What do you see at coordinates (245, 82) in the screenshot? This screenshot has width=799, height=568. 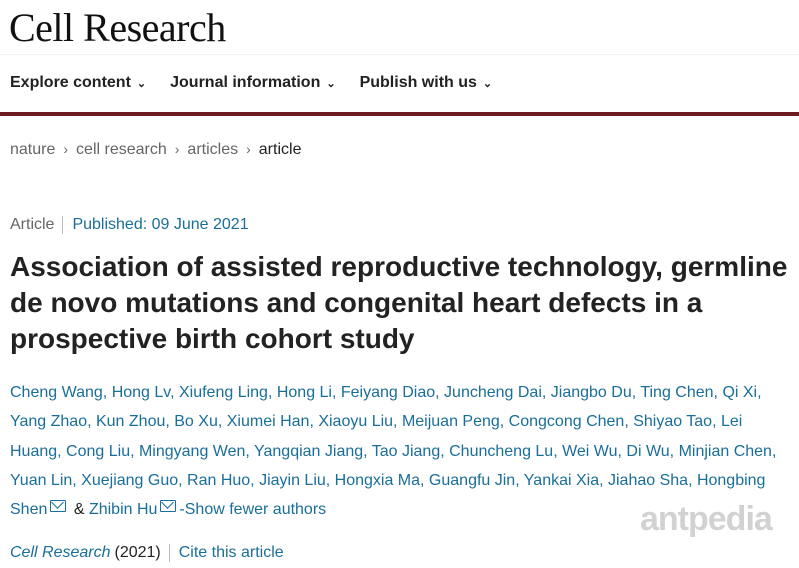 I see `nav-label: Journal information` at bounding box center [245, 82].